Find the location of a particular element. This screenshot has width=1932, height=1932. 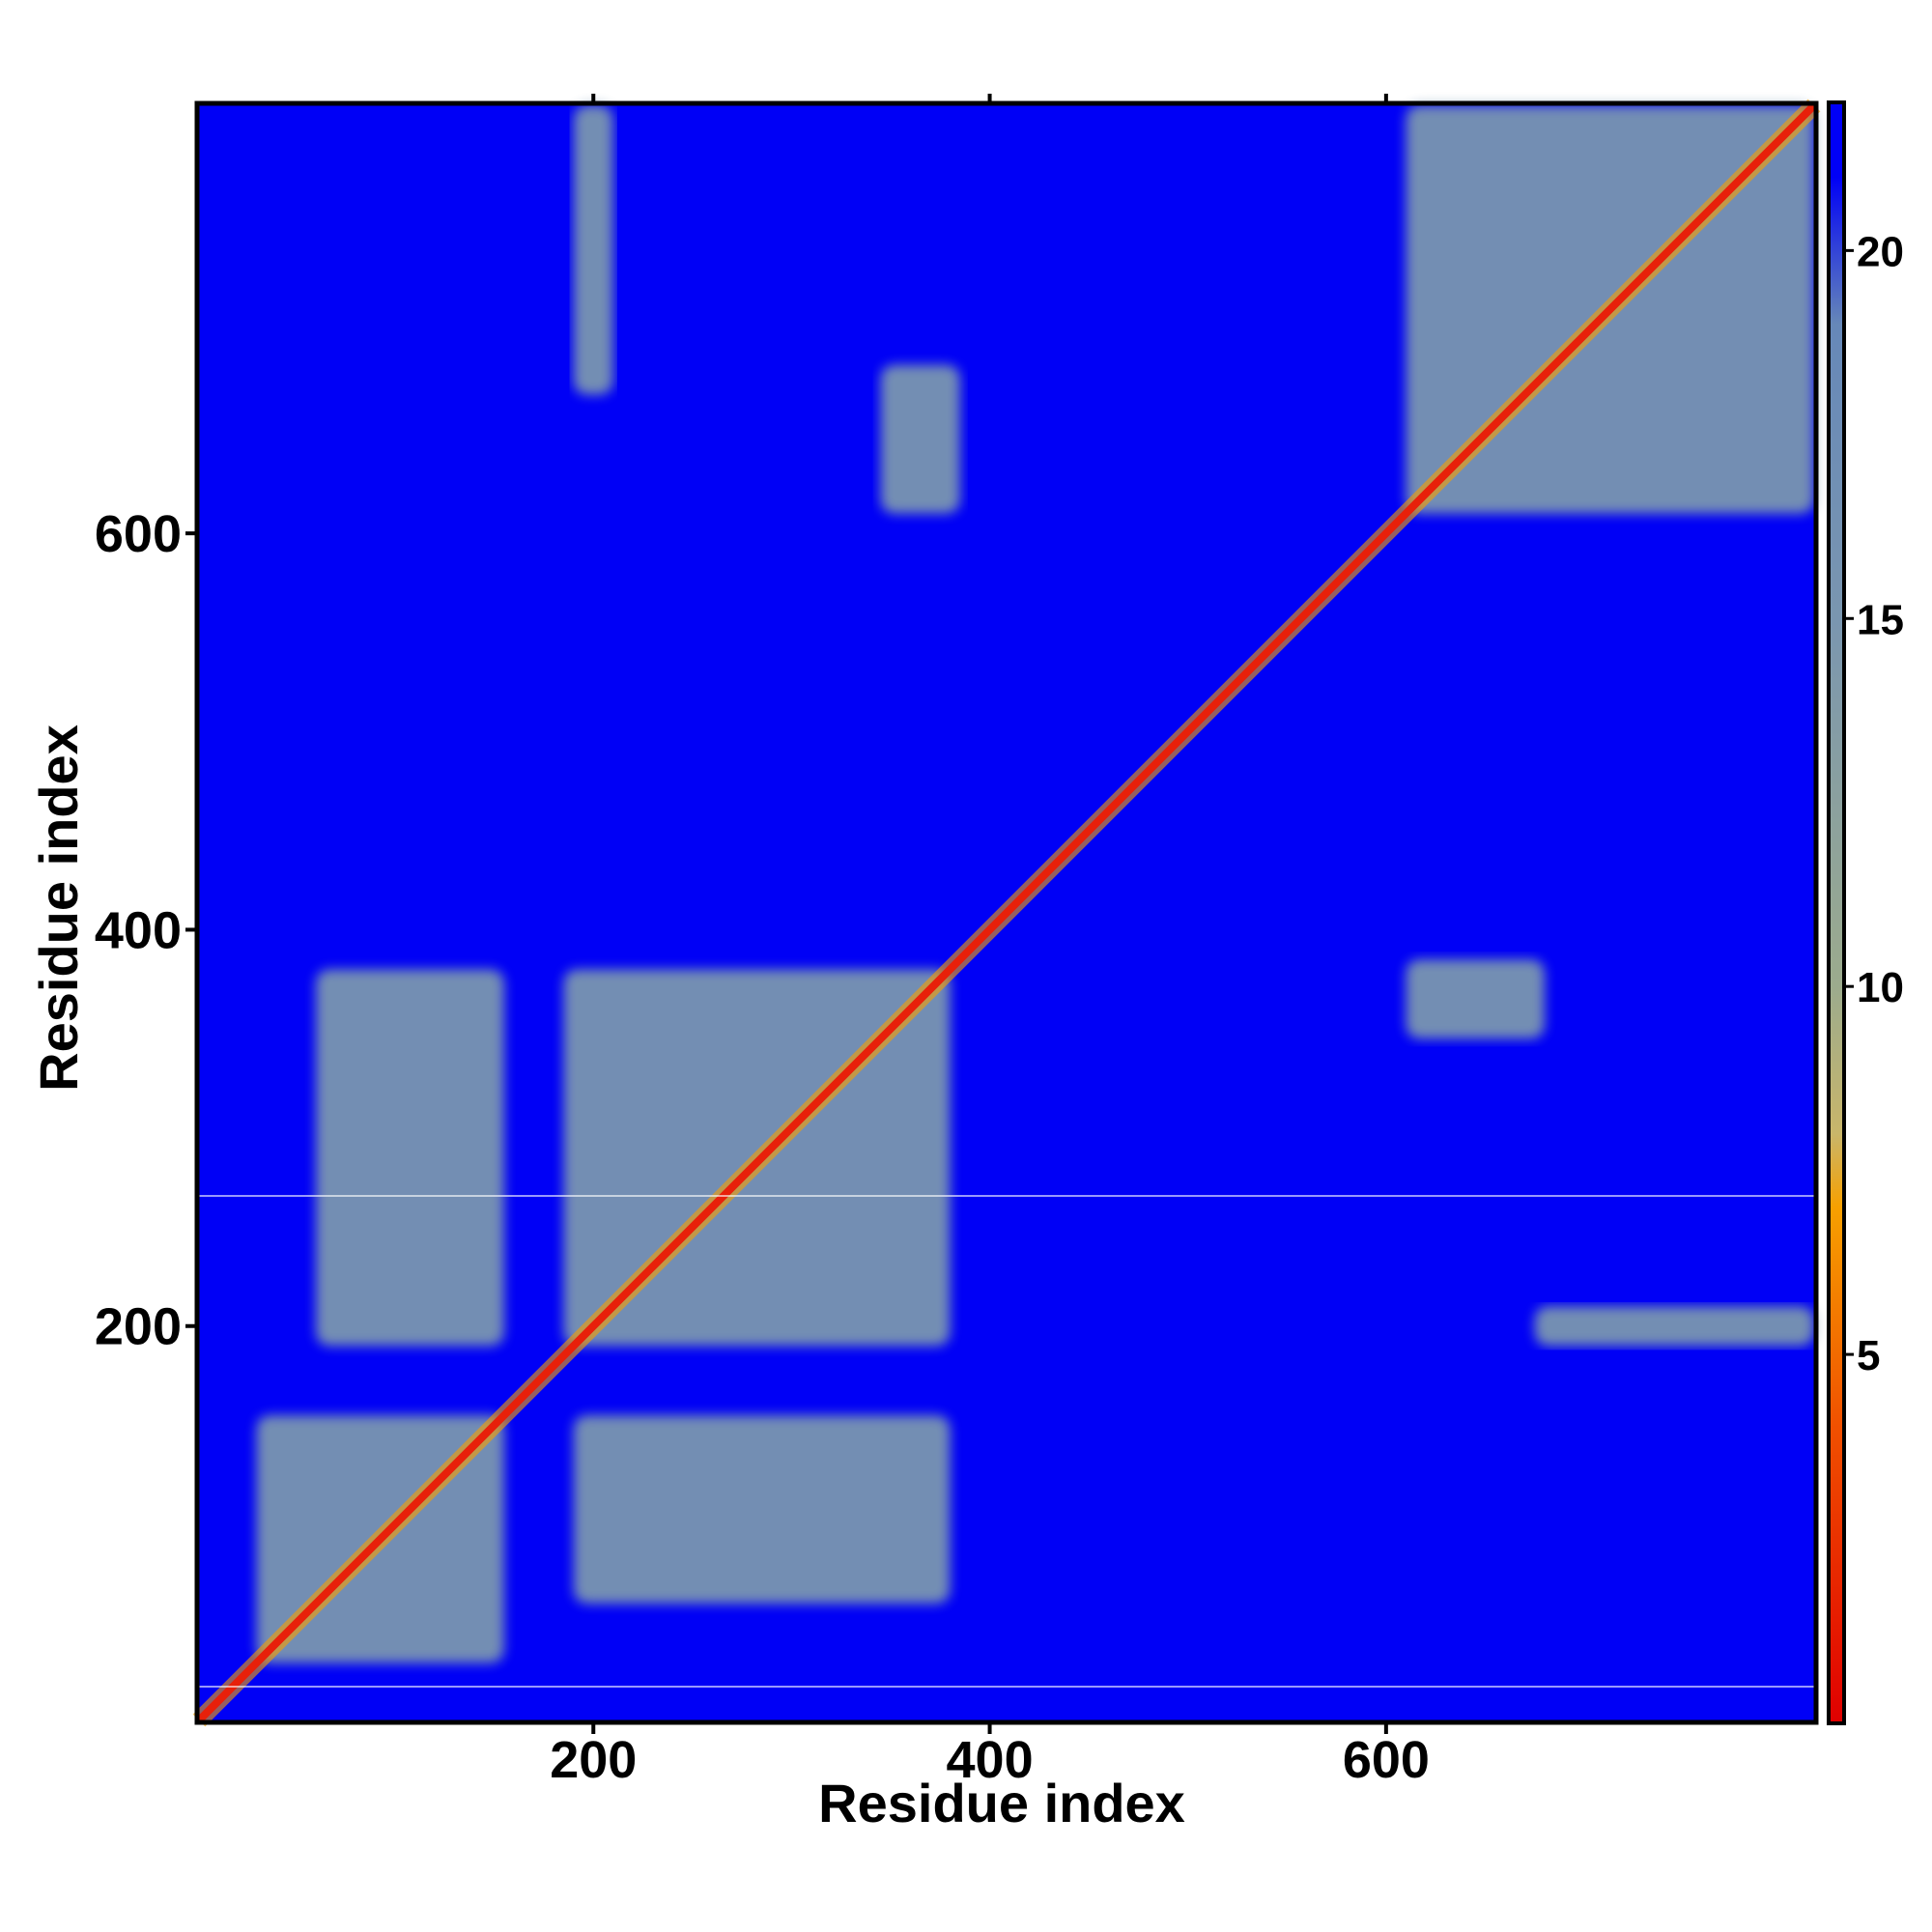

colorbar-tick-label-15: 15 is located at coordinates (1880, 619).